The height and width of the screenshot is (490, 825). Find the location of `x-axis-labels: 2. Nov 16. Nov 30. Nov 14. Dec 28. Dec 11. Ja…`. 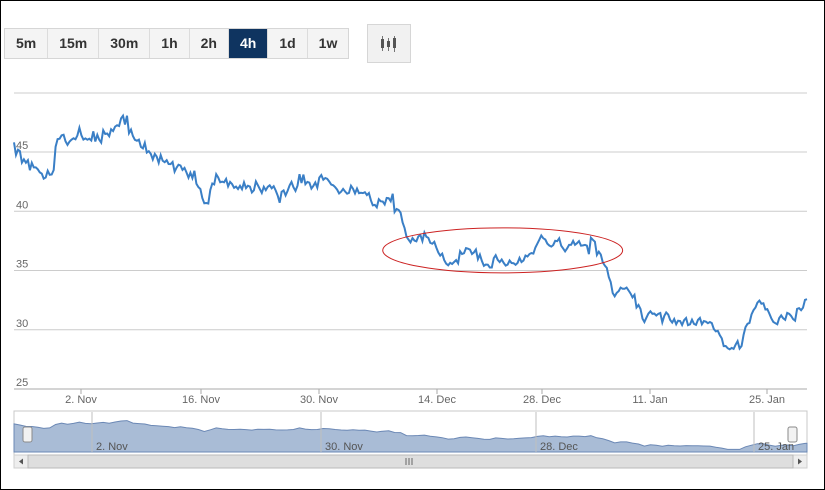

x-axis-labels: 2. Nov 16. Nov 30. Nov 14. Dec 28. Dec 11. Ja… is located at coordinates (410, 397).